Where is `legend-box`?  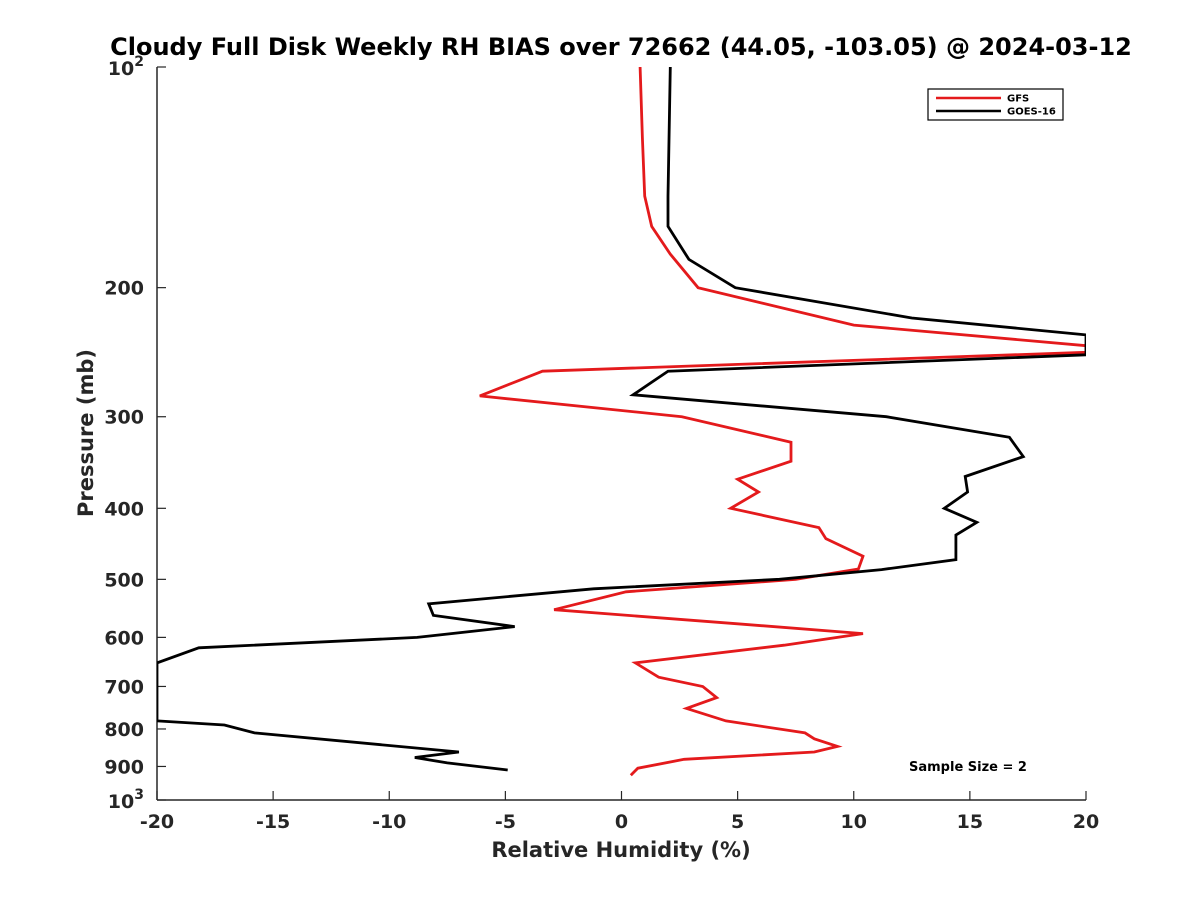 legend-box is located at coordinates (995, 104).